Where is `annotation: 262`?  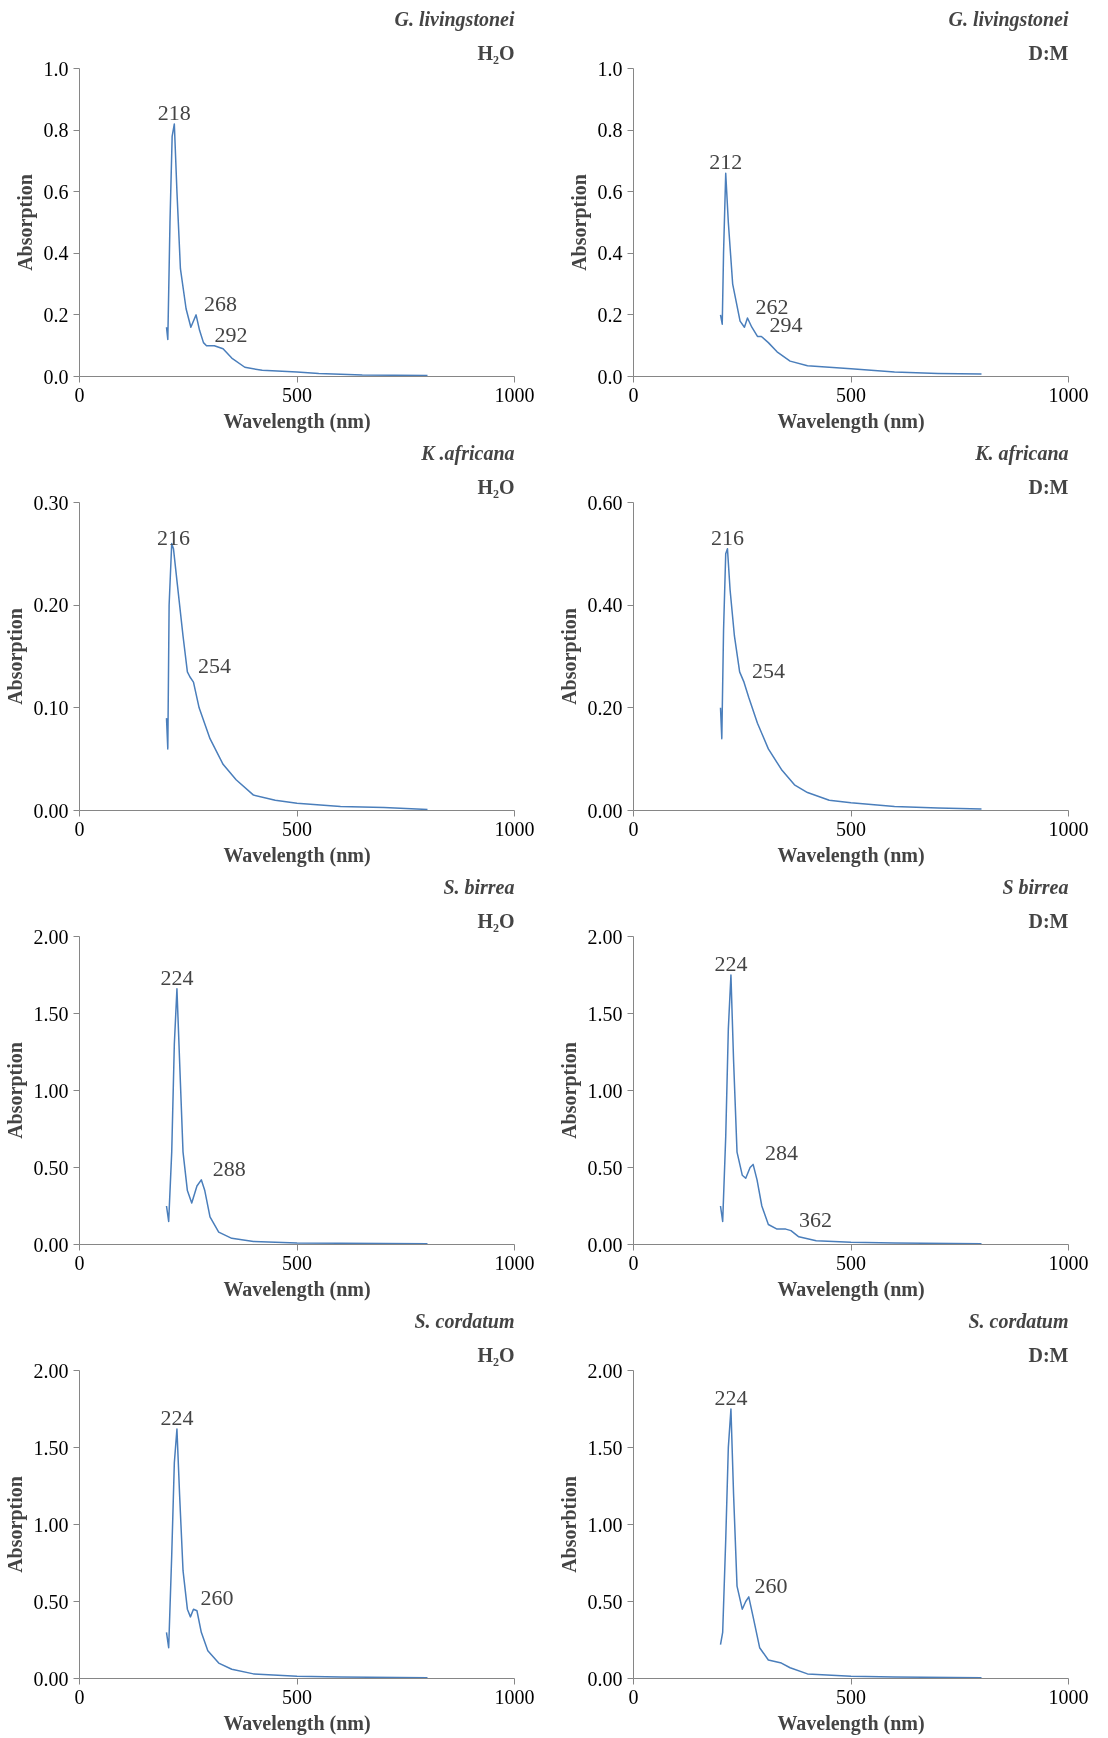 annotation: 262 is located at coordinates (772, 306).